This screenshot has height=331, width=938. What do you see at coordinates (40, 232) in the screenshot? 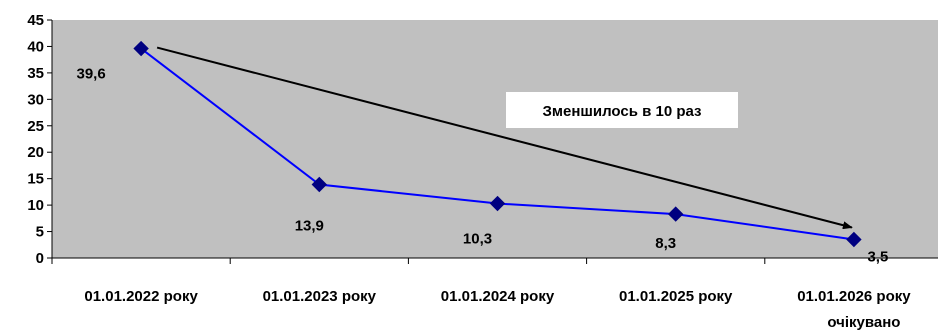
I see `y-tick-label: 5` at bounding box center [40, 232].